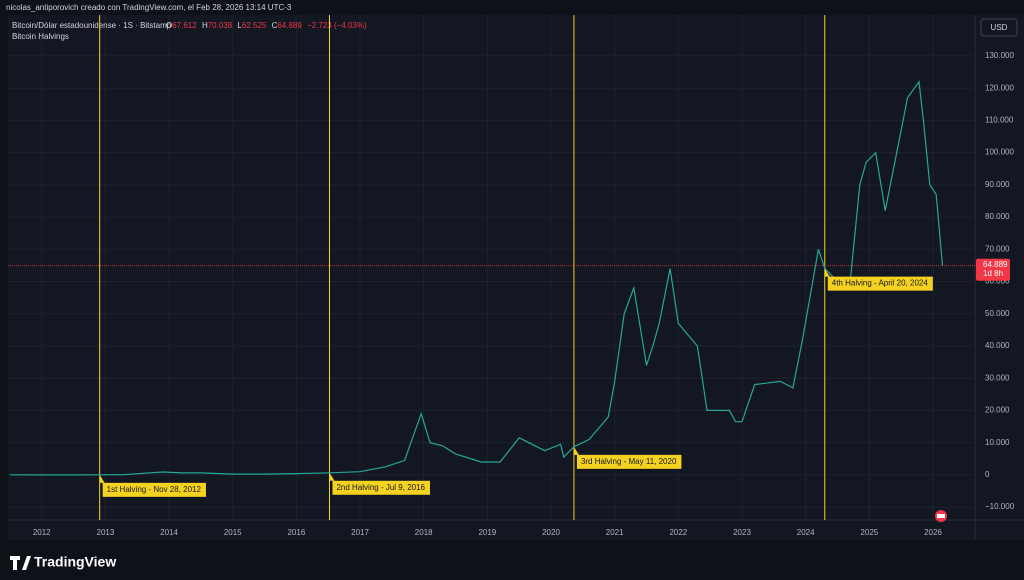 The image size is (1024, 580). Describe the element at coordinates (487, 532) in the screenshot. I see `x-tick-label: 2019` at that location.